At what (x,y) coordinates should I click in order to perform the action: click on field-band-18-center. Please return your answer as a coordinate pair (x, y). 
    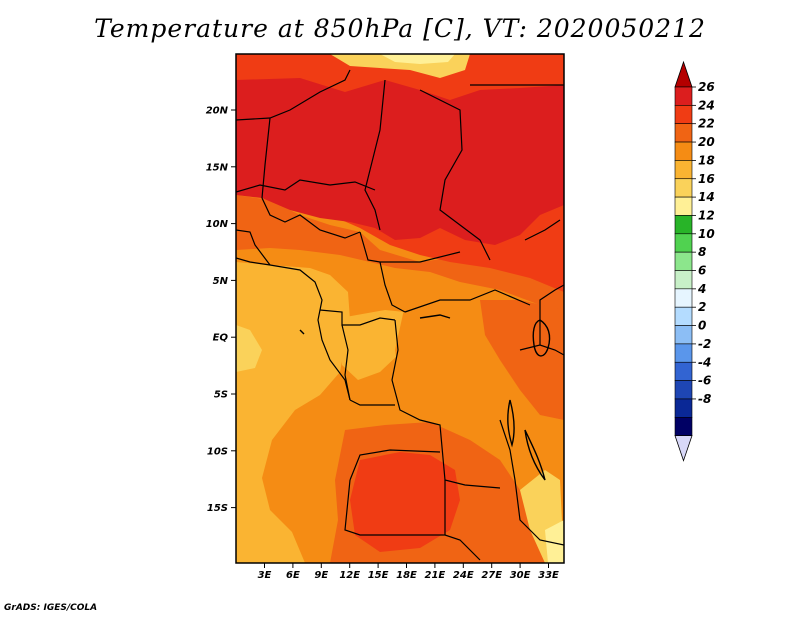
    Looking at the image, I should click on (375, 345).